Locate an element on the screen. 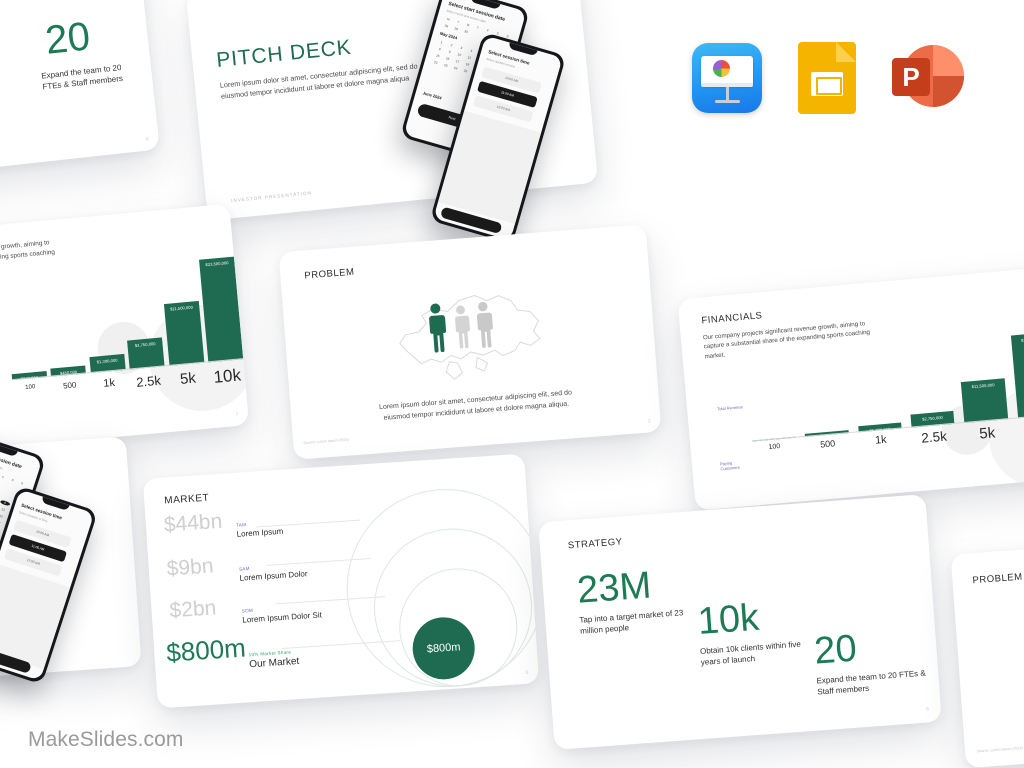 The height and width of the screenshot is (768, 1024). google-slides-icon is located at coordinates (827, 78).